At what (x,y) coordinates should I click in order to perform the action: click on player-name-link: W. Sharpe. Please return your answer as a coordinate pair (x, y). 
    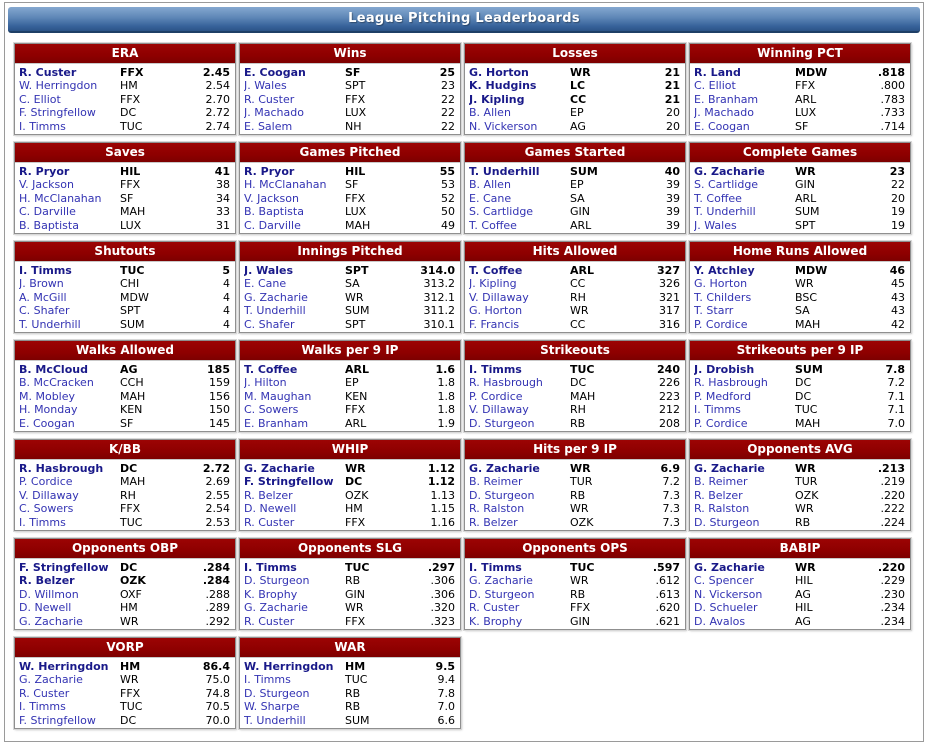
    Looking at the image, I should click on (272, 706).